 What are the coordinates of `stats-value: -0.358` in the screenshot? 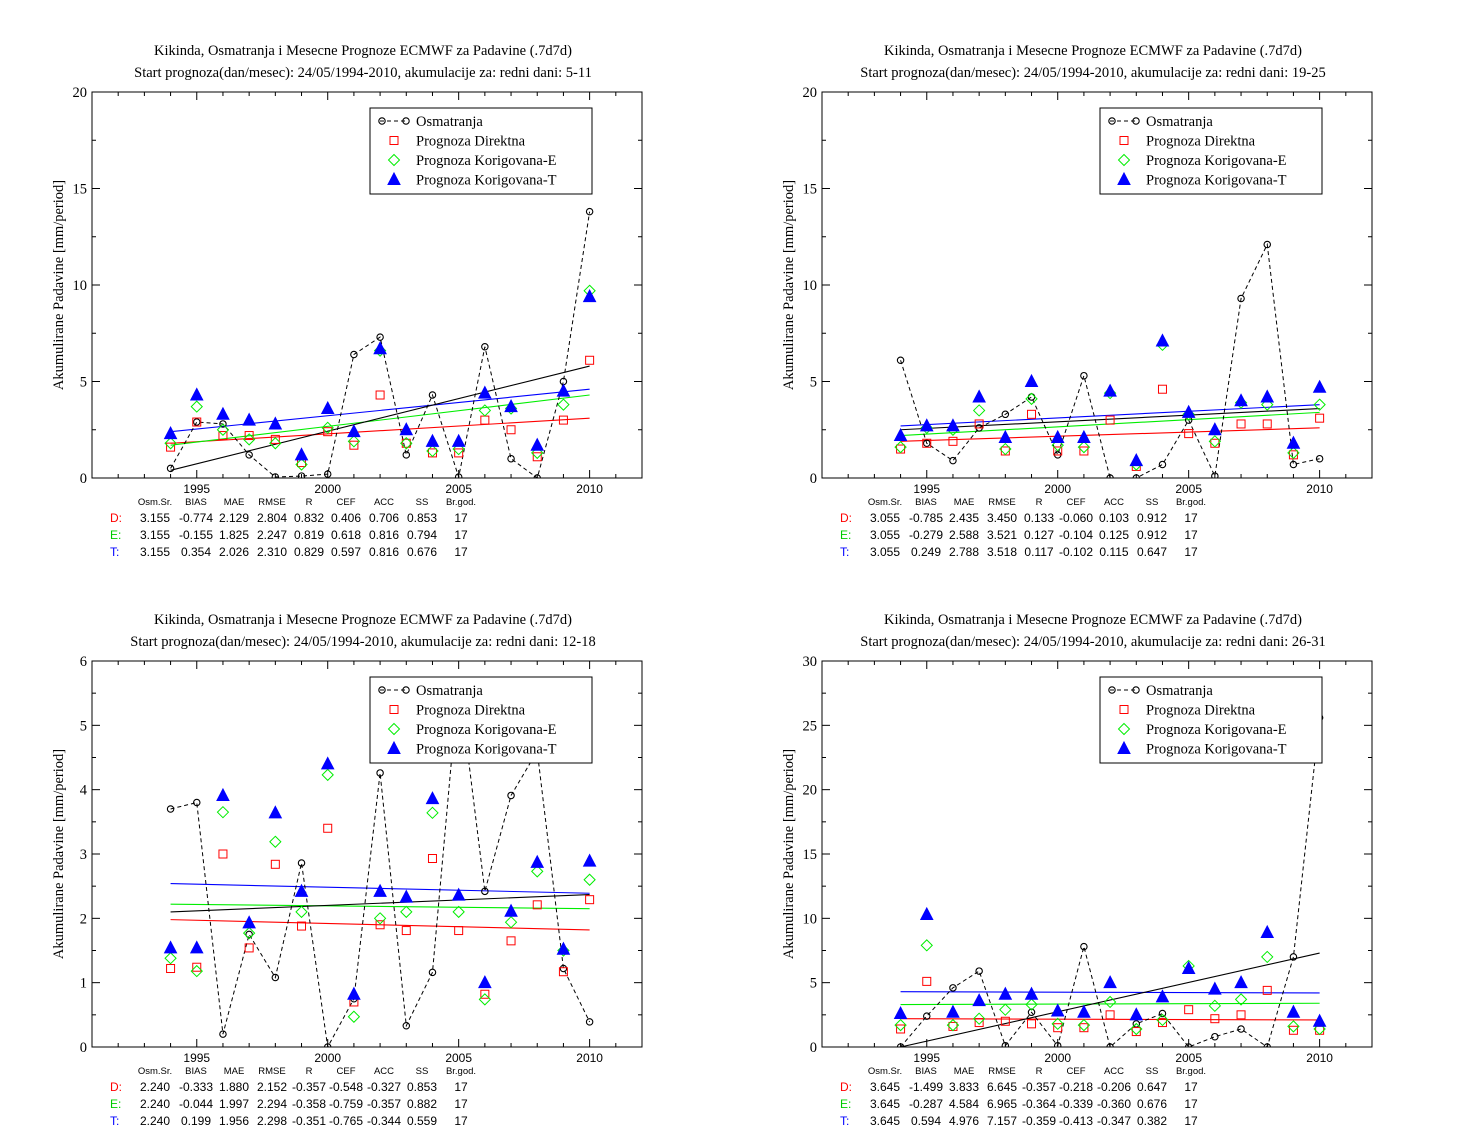 It's located at (309, 1104).